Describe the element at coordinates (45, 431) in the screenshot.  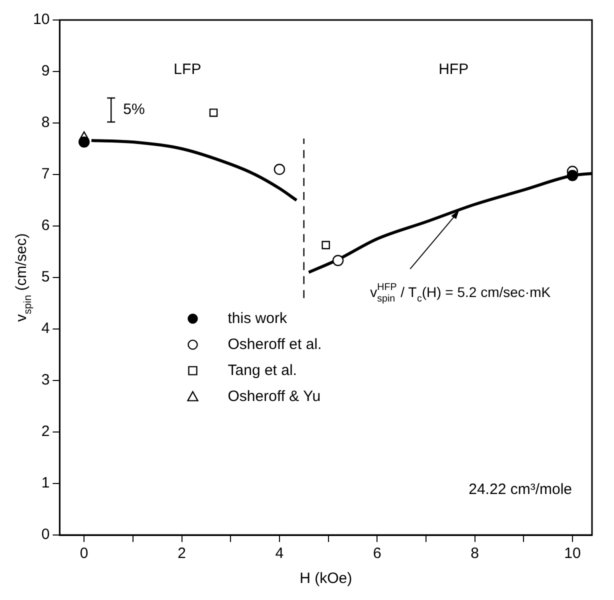
I see `y-tick-label: 2` at that location.